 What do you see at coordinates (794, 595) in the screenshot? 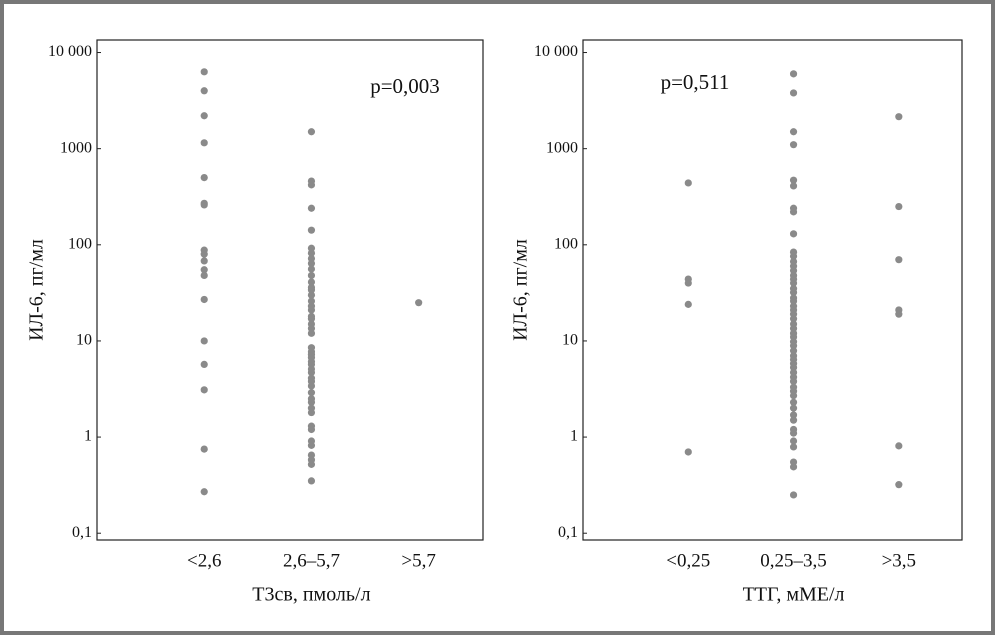
I see `x-axis-title: ТТГ, мМЕ/л` at bounding box center [794, 595].